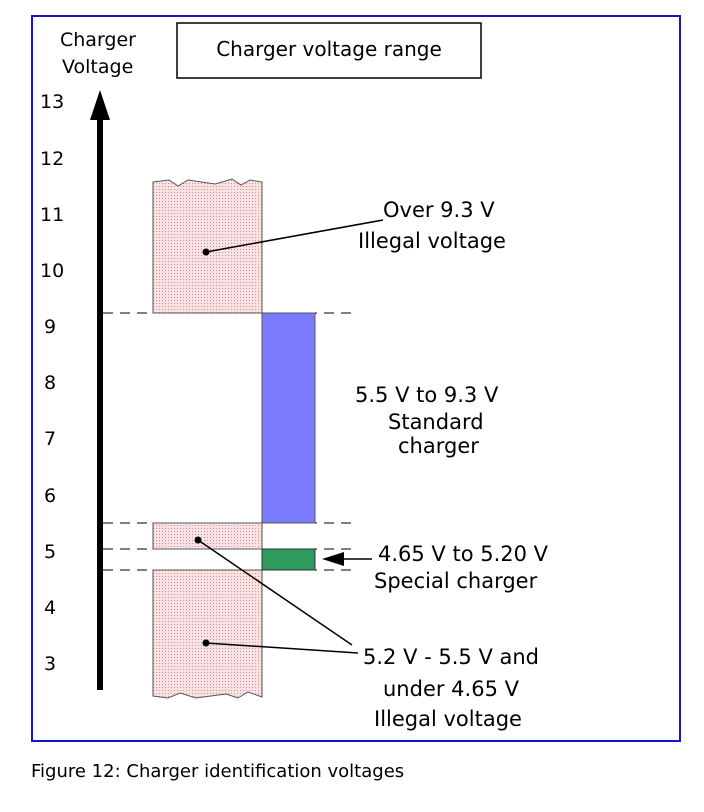  Describe the element at coordinates (427, 395) in the screenshot. I see `annotation-standard-line-1: 5.5 V to 9.3 V` at that location.